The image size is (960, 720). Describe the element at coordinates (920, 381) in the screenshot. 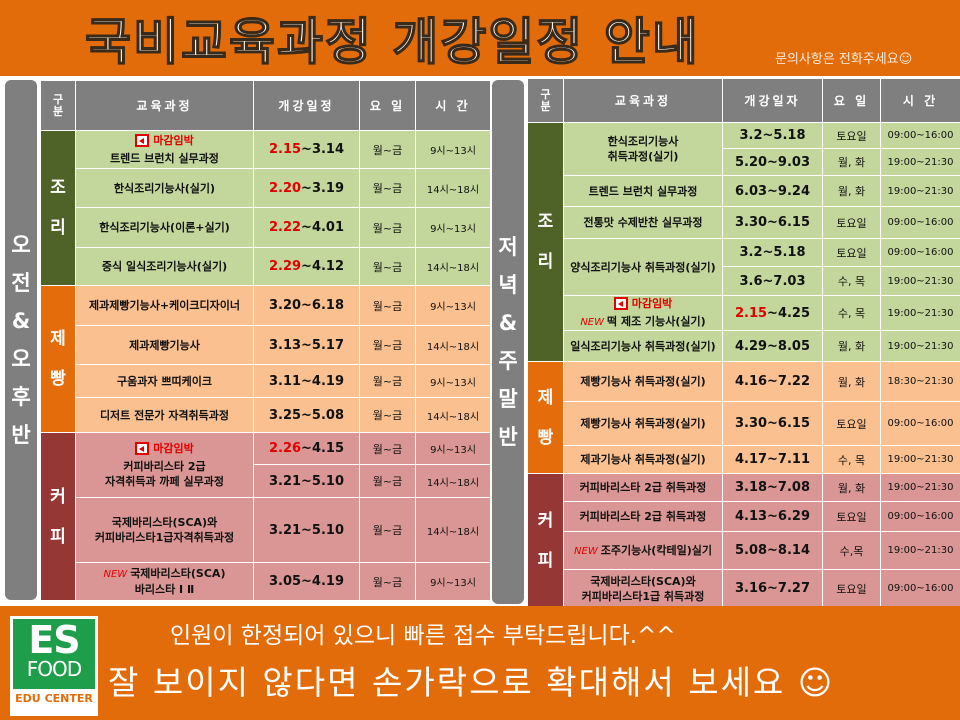

I see `time-cell: 18:30~21:30` at that location.